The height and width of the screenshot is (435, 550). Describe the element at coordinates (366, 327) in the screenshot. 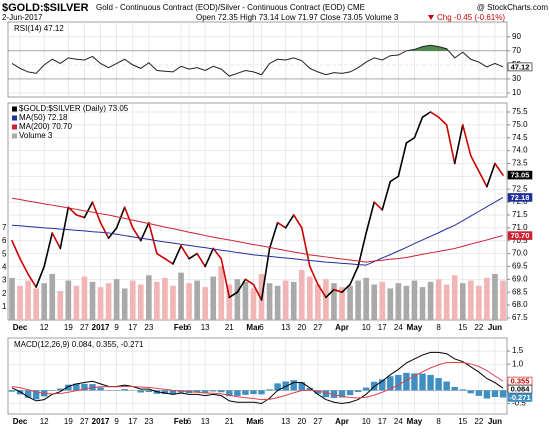

I see `x-tick-label: 10` at that location.